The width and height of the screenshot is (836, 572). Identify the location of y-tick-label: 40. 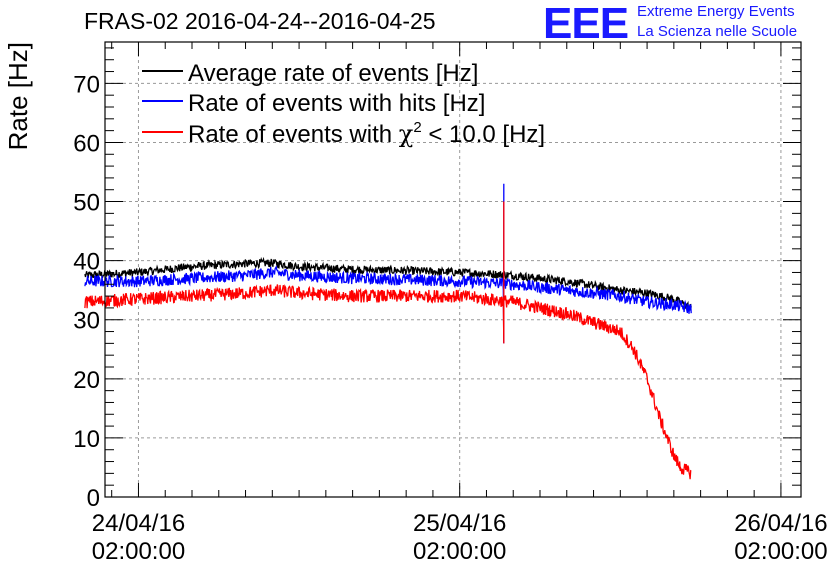
(86, 262).